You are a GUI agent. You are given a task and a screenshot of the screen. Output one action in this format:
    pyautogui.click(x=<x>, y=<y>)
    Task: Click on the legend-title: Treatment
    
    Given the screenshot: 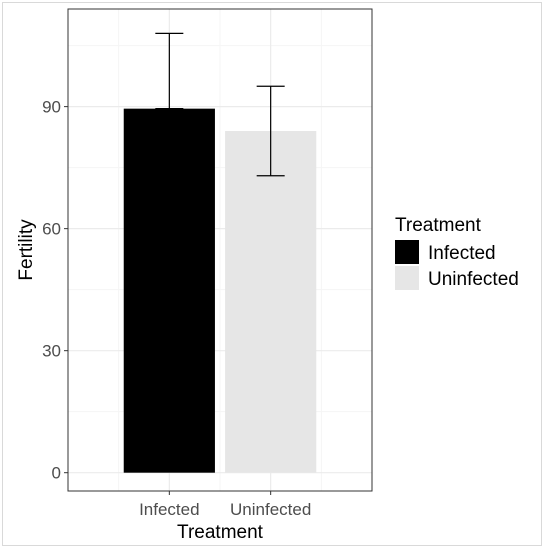 What is the action you would take?
    pyautogui.click(x=438, y=225)
    